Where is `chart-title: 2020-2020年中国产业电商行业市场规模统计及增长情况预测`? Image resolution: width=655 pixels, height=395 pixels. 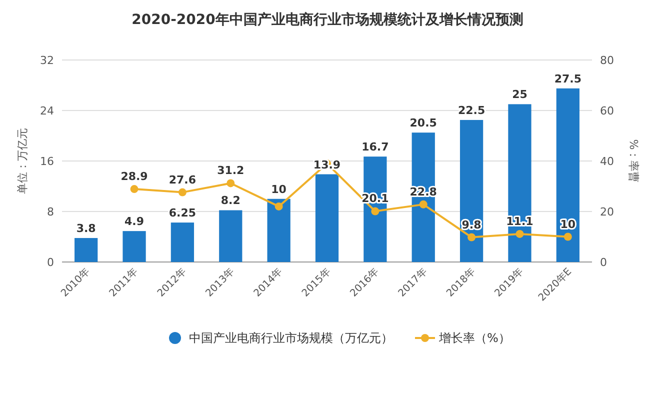
chart-title: 2020-2020年中国产业电商行业市场规模统计及增长情况预测 is located at coordinates (328, 19).